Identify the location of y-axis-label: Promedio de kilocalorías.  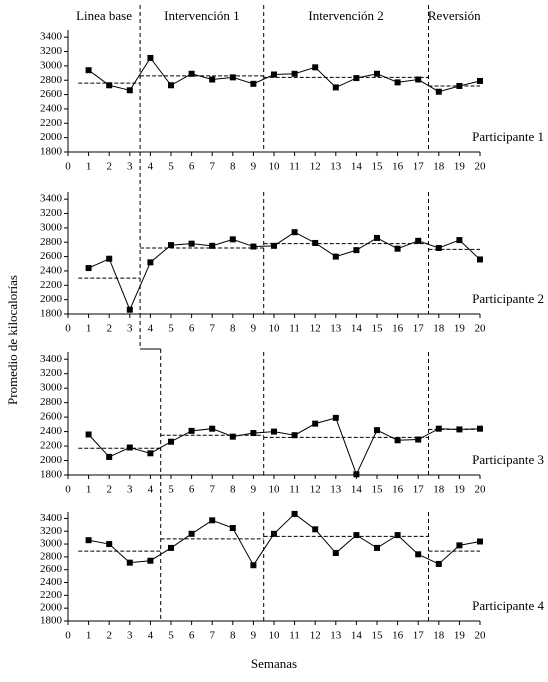
(12, 340).